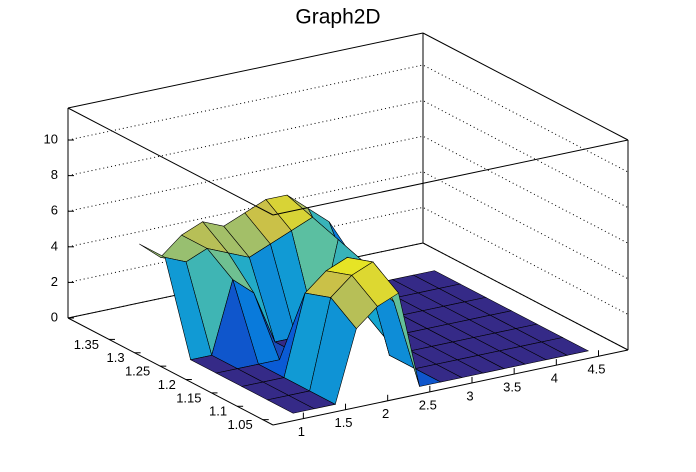 The width and height of the screenshot is (696, 472). What do you see at coordinates (596, 369) in the screenshot?
I see `x-tick-label: 4.5` at bounding box center [596, 369].